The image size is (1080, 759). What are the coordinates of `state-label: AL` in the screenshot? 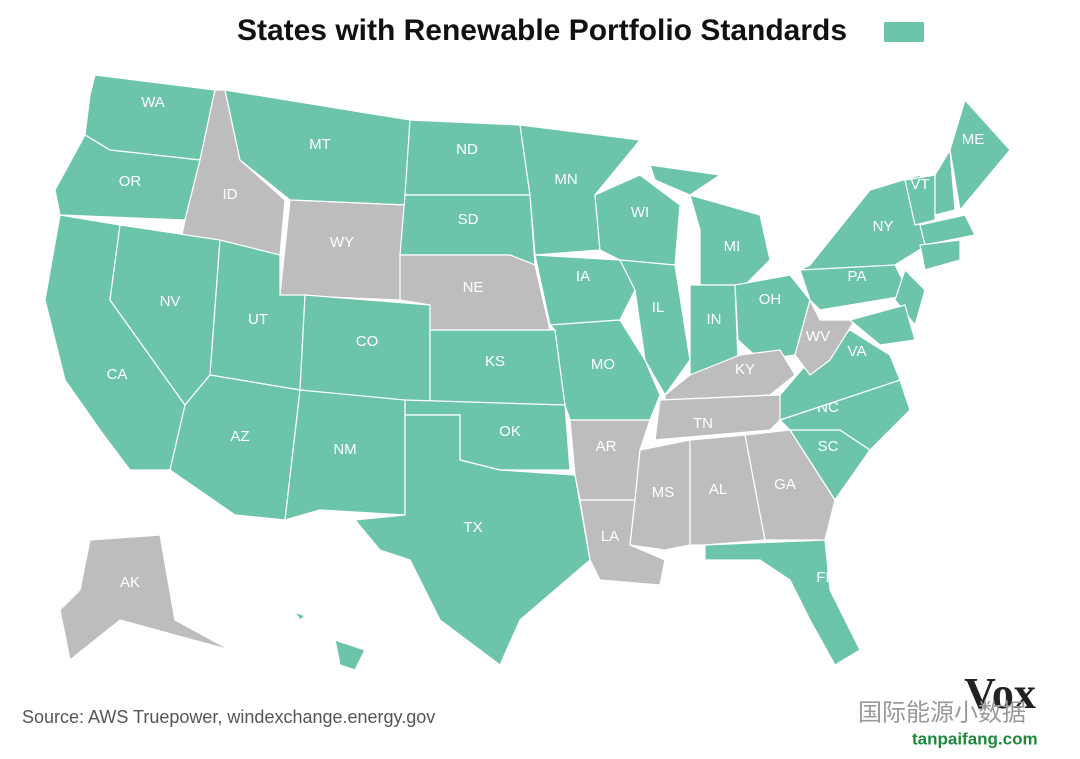 It's located at (718, 489).